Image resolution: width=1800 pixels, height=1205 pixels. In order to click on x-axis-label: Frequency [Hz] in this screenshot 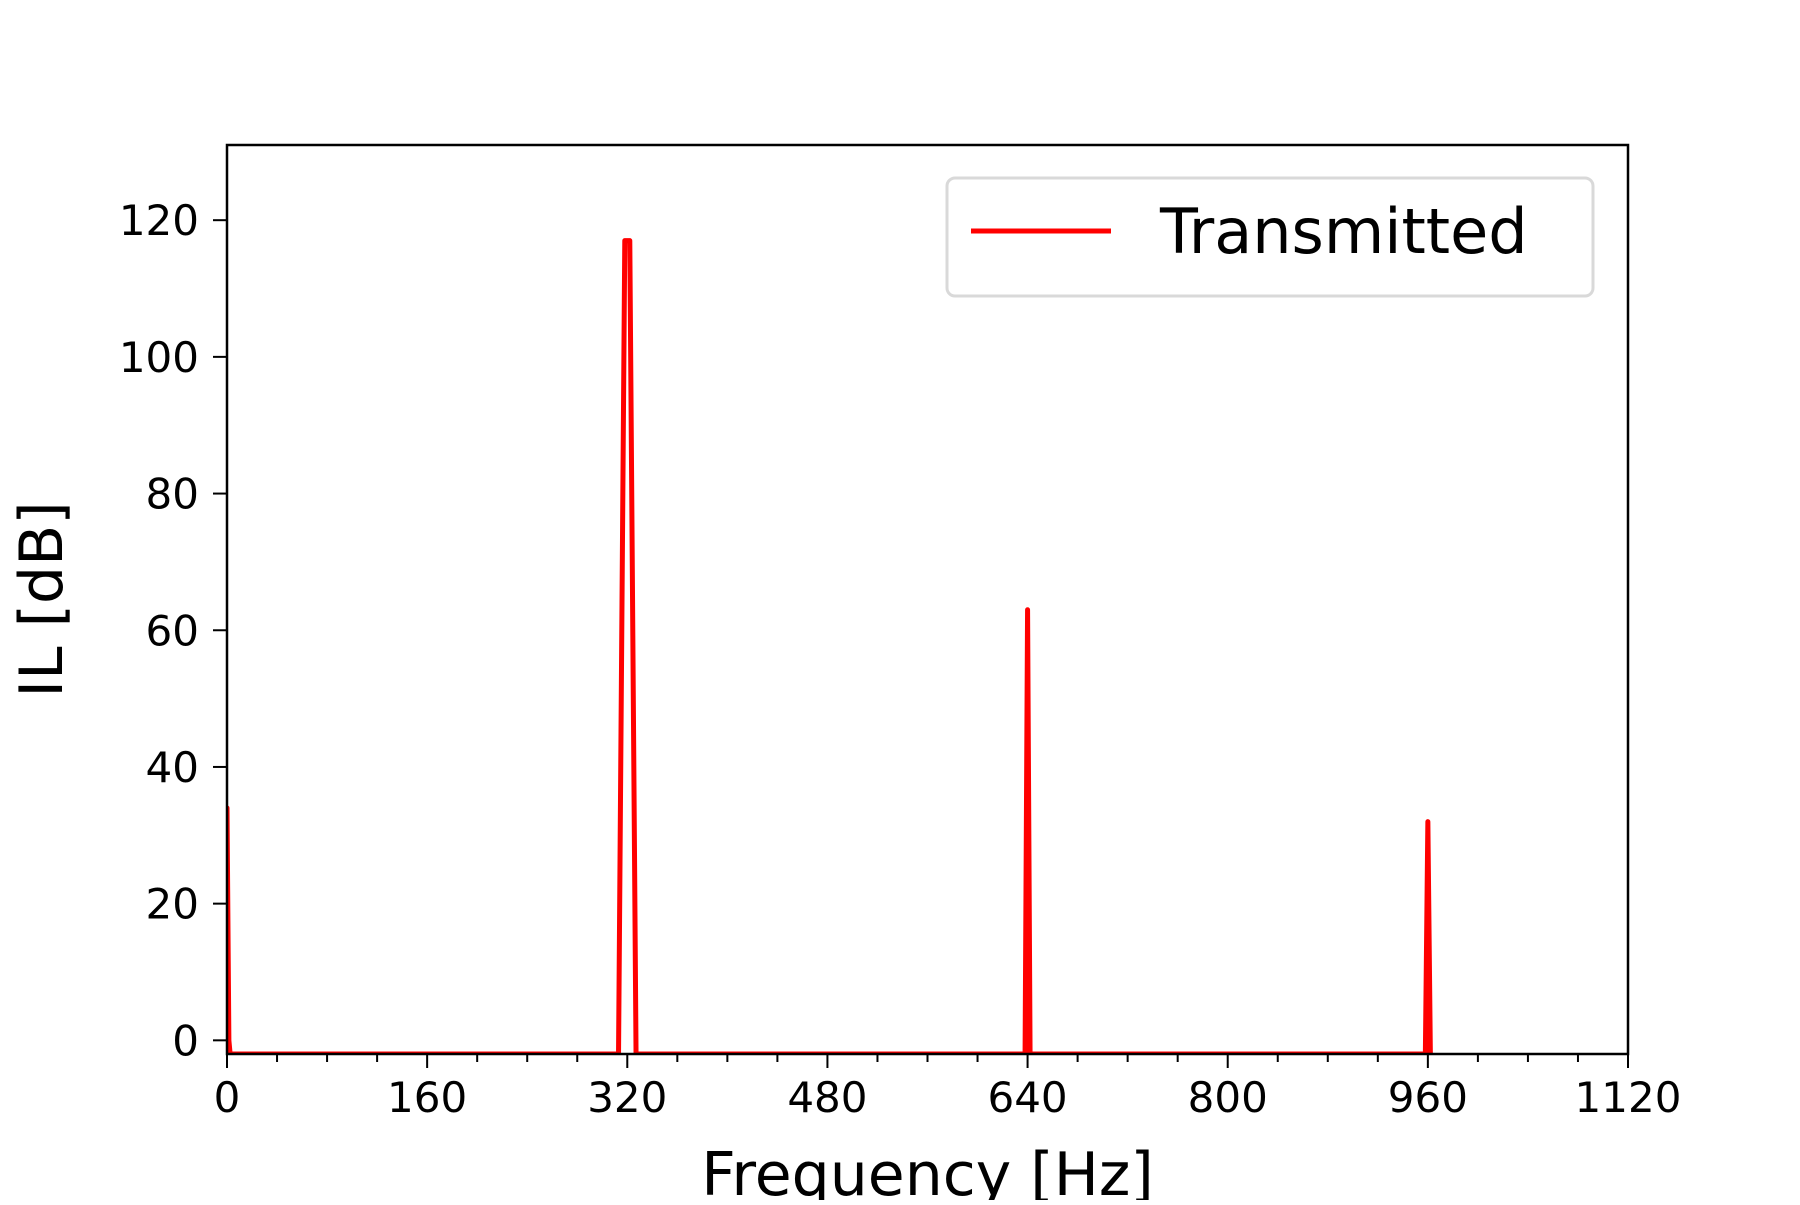, I will do `click(927, 1170)`.